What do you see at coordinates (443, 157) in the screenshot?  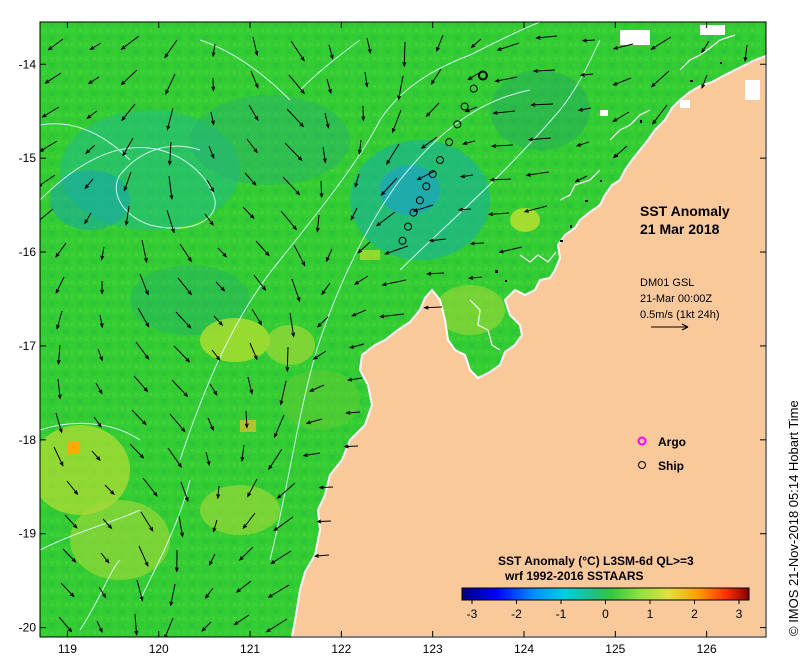 I see `ship-track` at bounding box center [443, 157].